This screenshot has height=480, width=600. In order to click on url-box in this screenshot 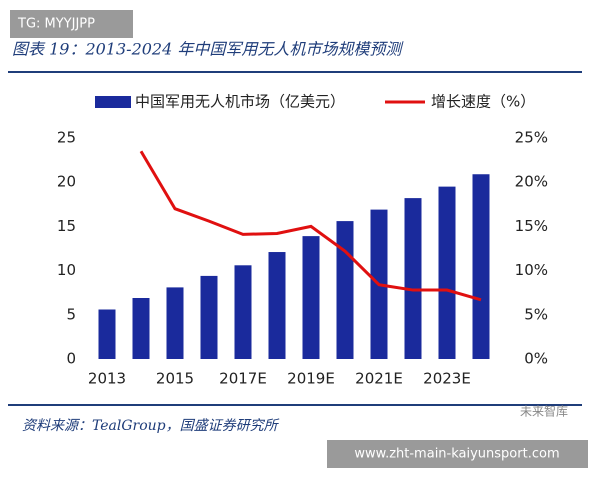, I will do `click(457, 454)`.